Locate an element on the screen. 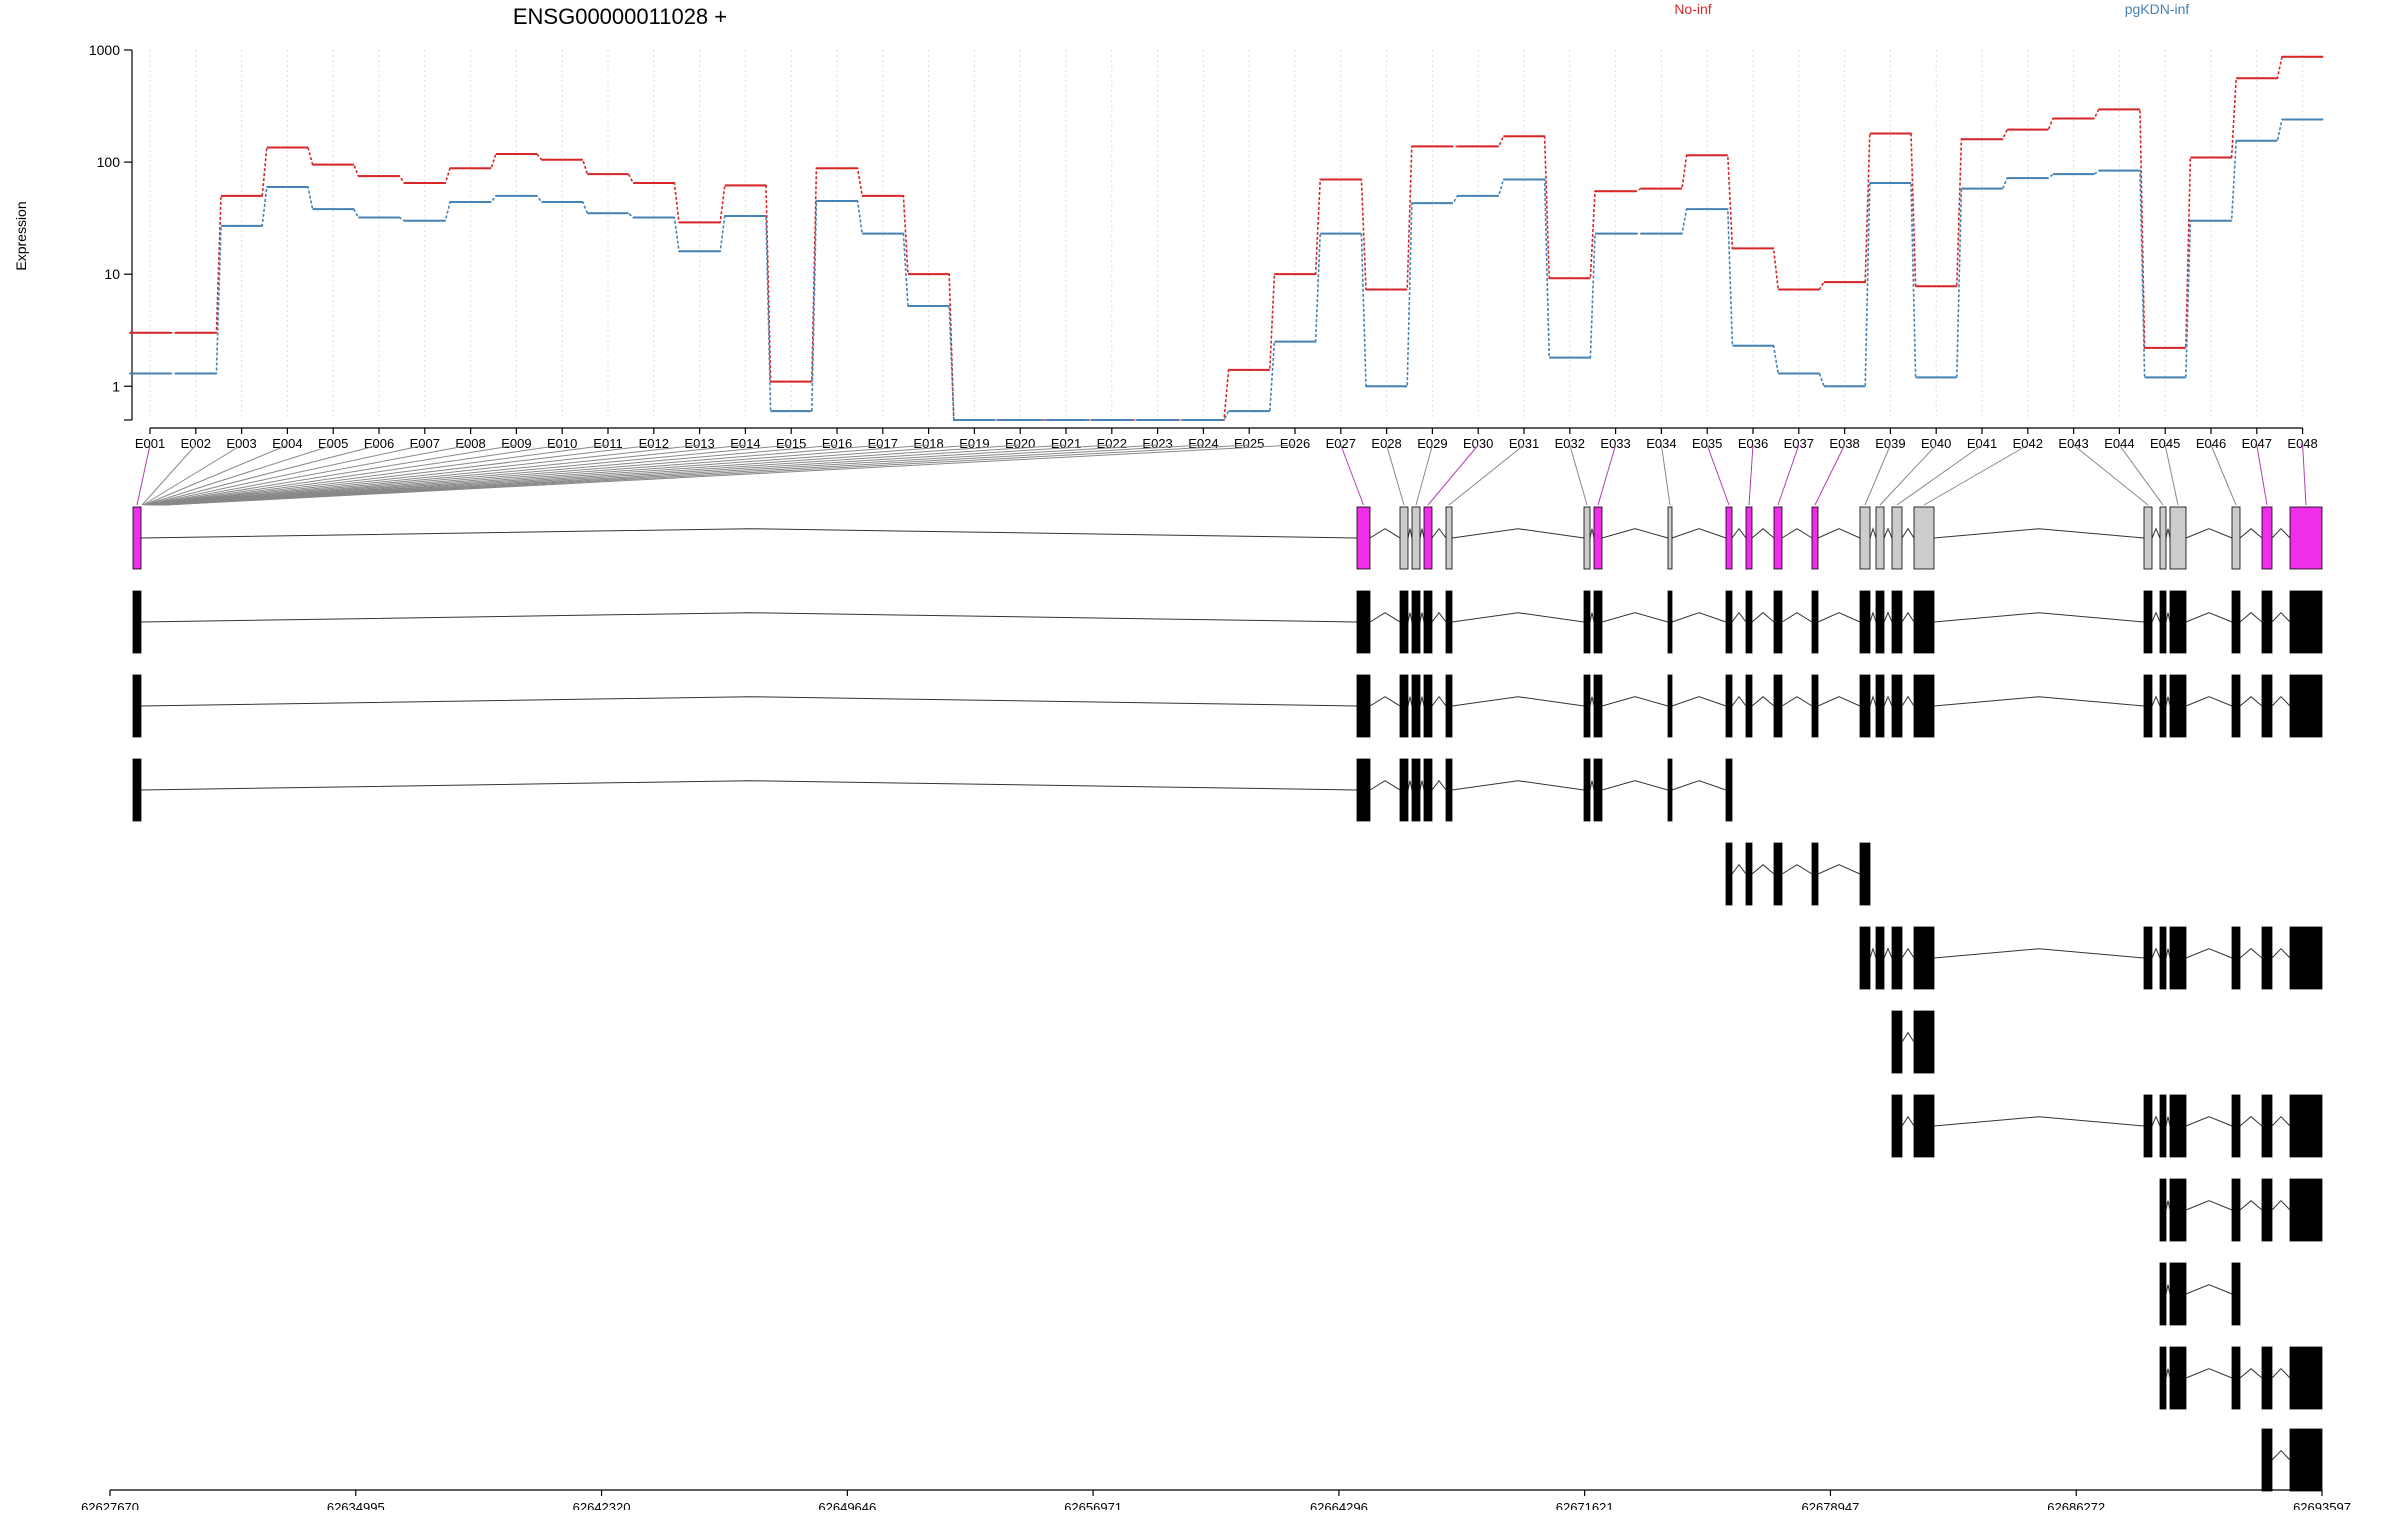  y-axis-label: Expression is located at coordinates (21, 235).